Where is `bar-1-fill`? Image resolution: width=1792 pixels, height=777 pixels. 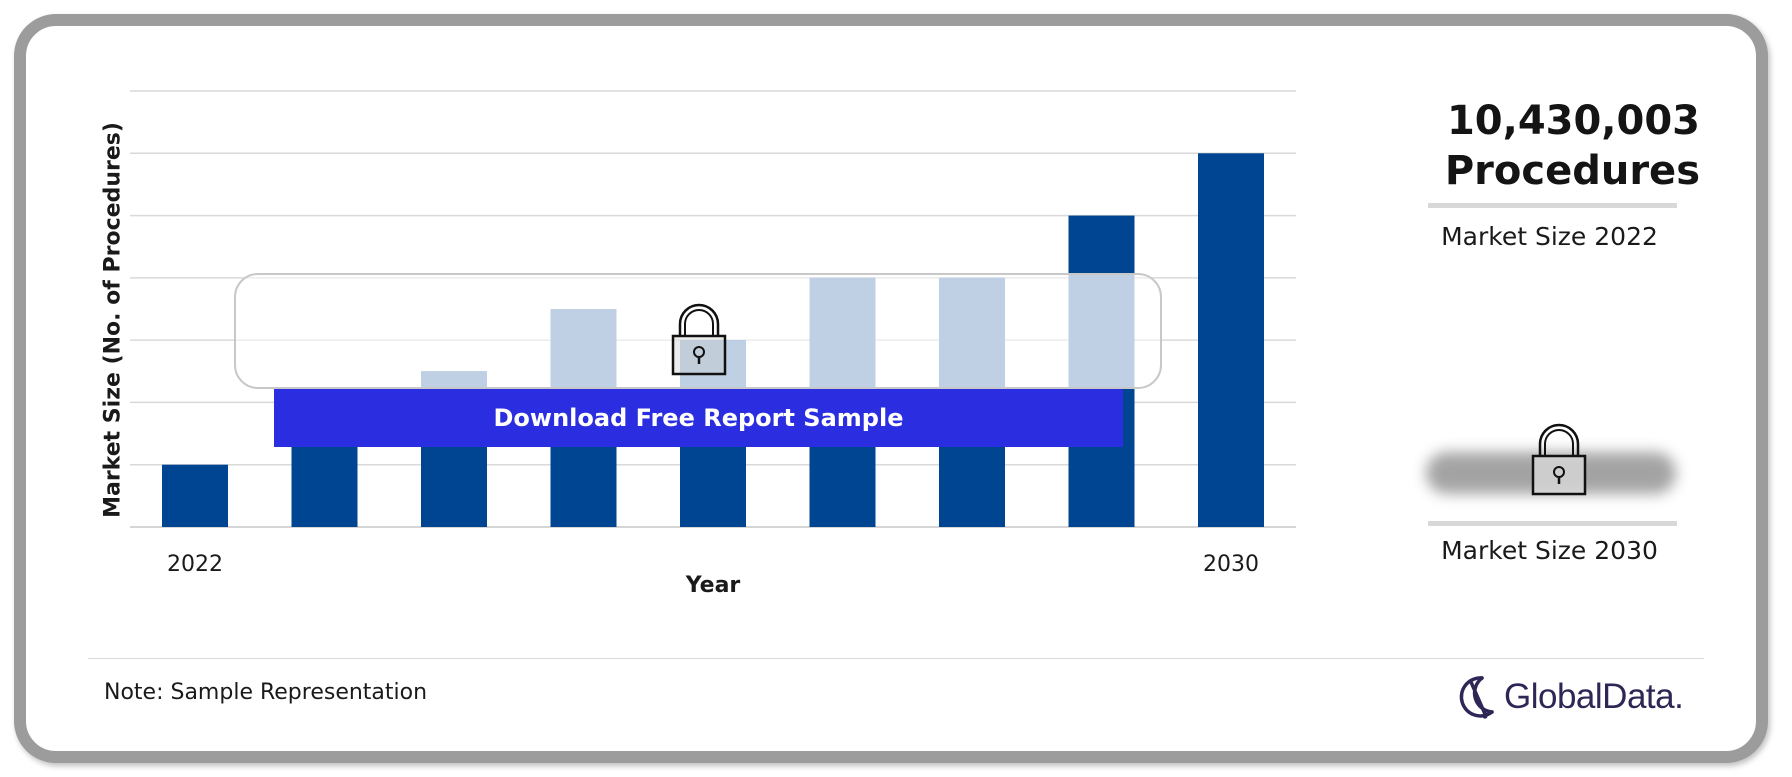
bar-1-fill is located at coordinates (195, 495).